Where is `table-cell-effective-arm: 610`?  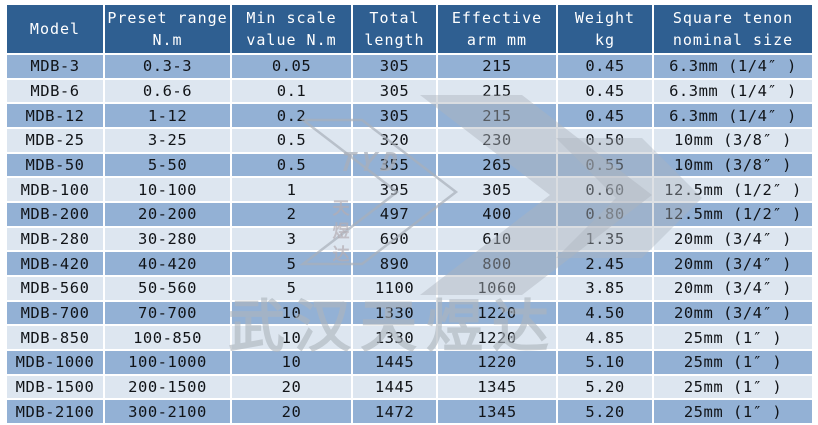
table-cell-effective-arm: 610 is located at coordinates (497, 239).